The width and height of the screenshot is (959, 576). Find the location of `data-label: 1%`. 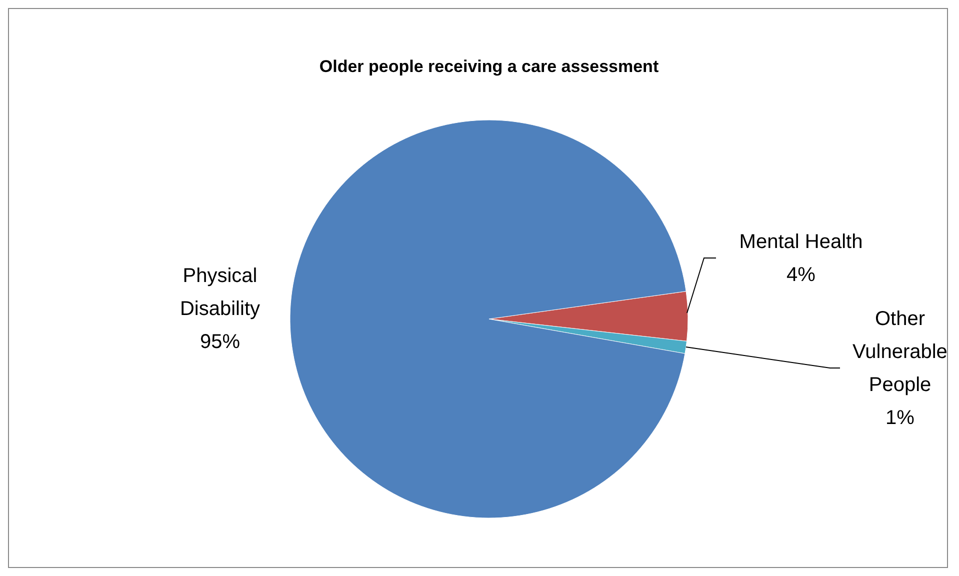

data-label: 1% is located at coordinates (900, 418).